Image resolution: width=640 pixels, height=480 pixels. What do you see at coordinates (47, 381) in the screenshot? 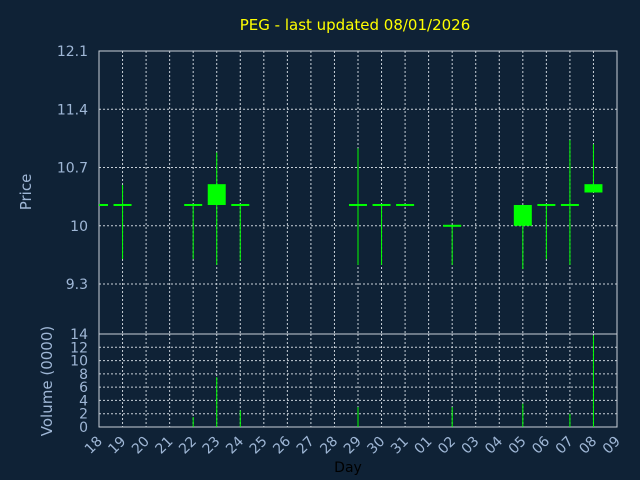
I see `volume-axis-label: Volume (0000)` at bounding box center [47, 381].